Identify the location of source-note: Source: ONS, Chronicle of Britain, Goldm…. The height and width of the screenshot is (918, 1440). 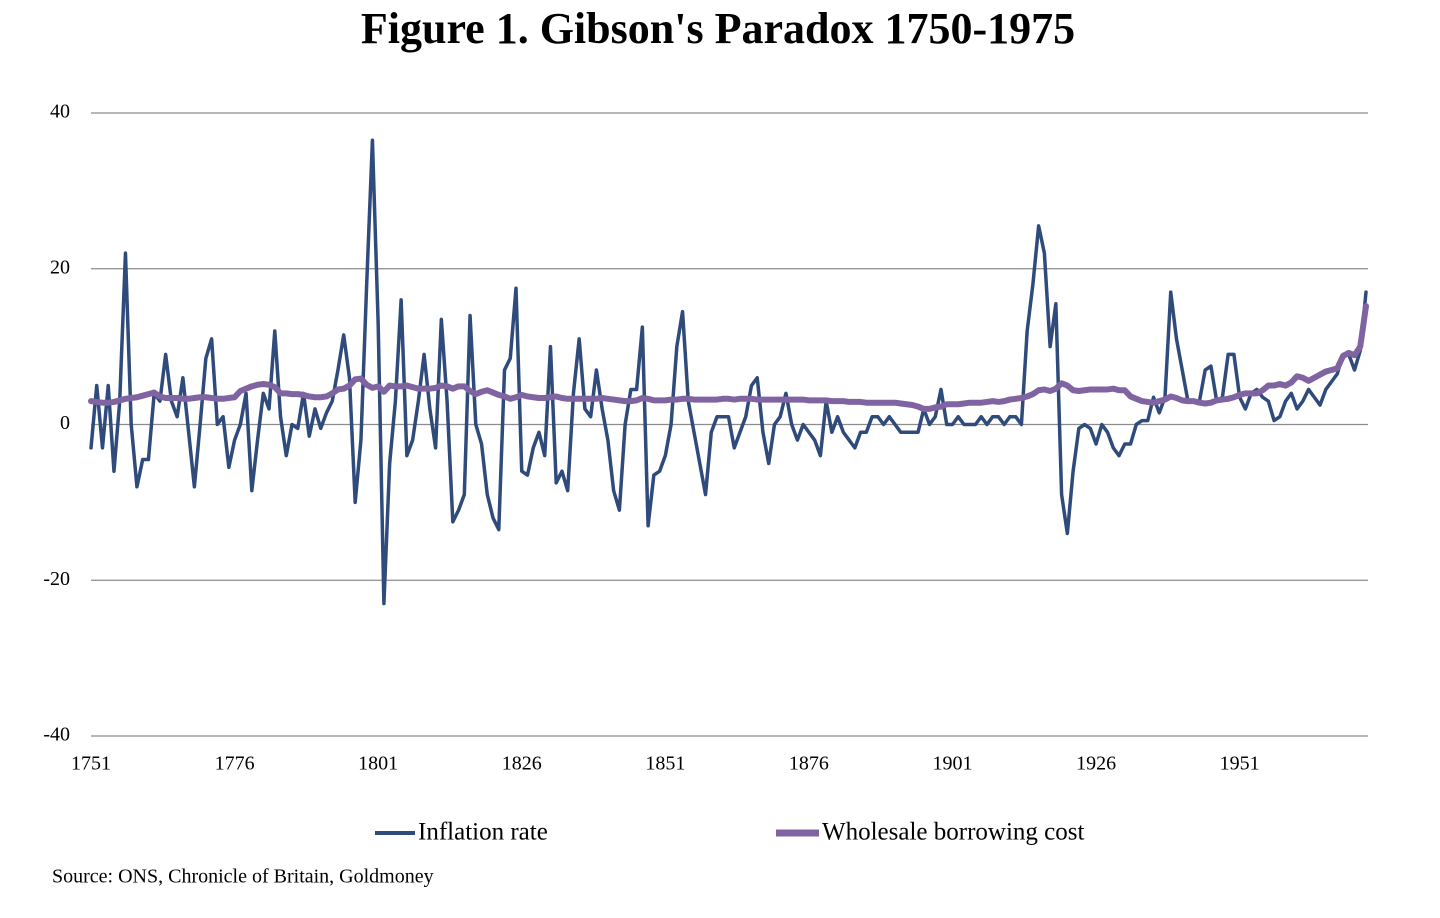
(243, 877).